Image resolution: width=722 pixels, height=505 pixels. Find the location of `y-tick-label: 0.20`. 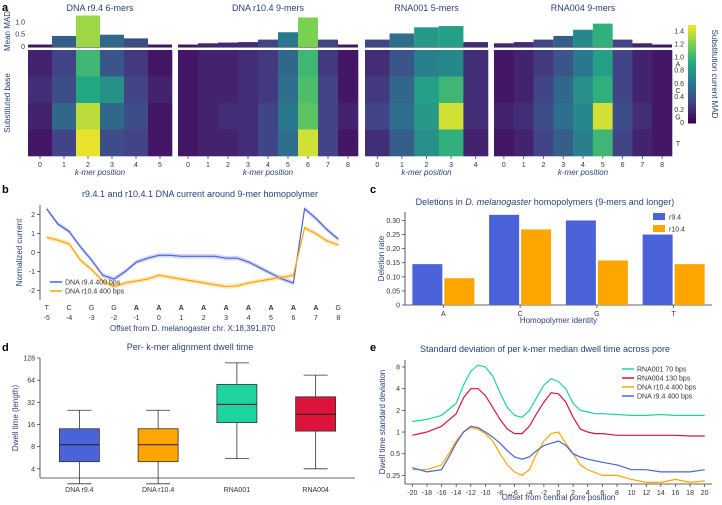

y-tick-label: 0.20 is located at coordinates (393, 249).